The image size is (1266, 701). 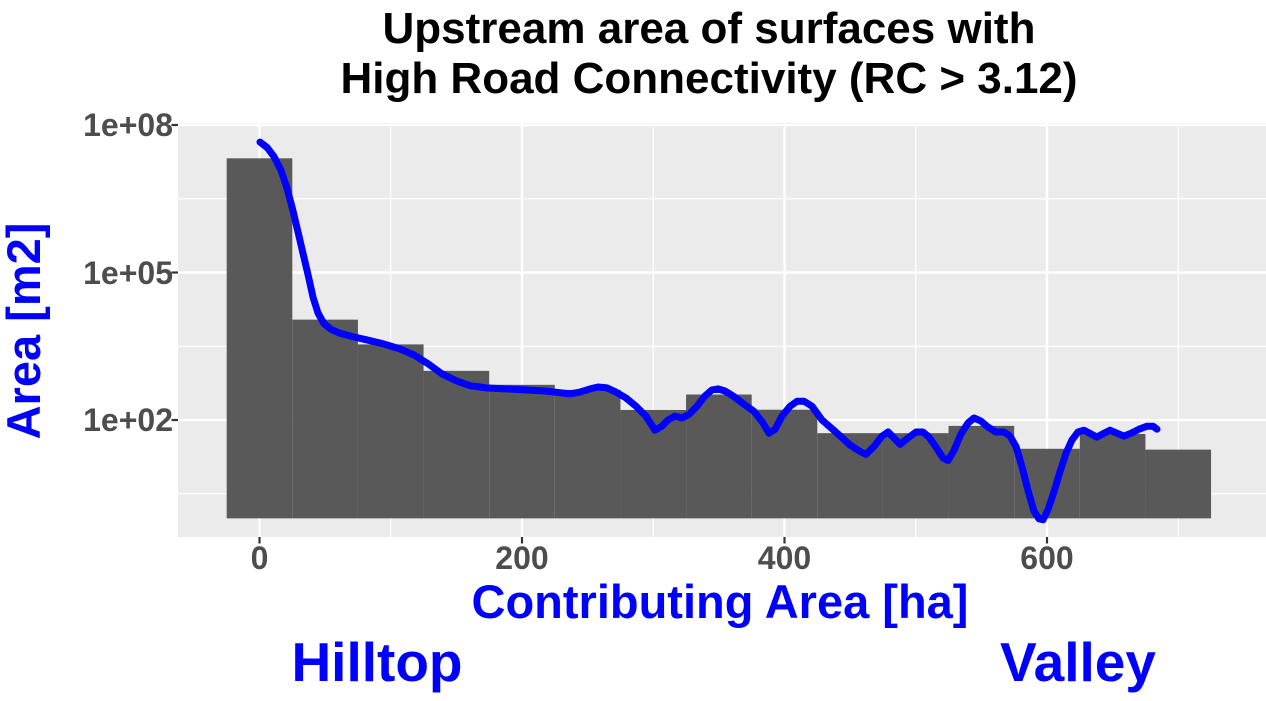 I want to click on x-tick-label: 200, so click(x=522, y=558).